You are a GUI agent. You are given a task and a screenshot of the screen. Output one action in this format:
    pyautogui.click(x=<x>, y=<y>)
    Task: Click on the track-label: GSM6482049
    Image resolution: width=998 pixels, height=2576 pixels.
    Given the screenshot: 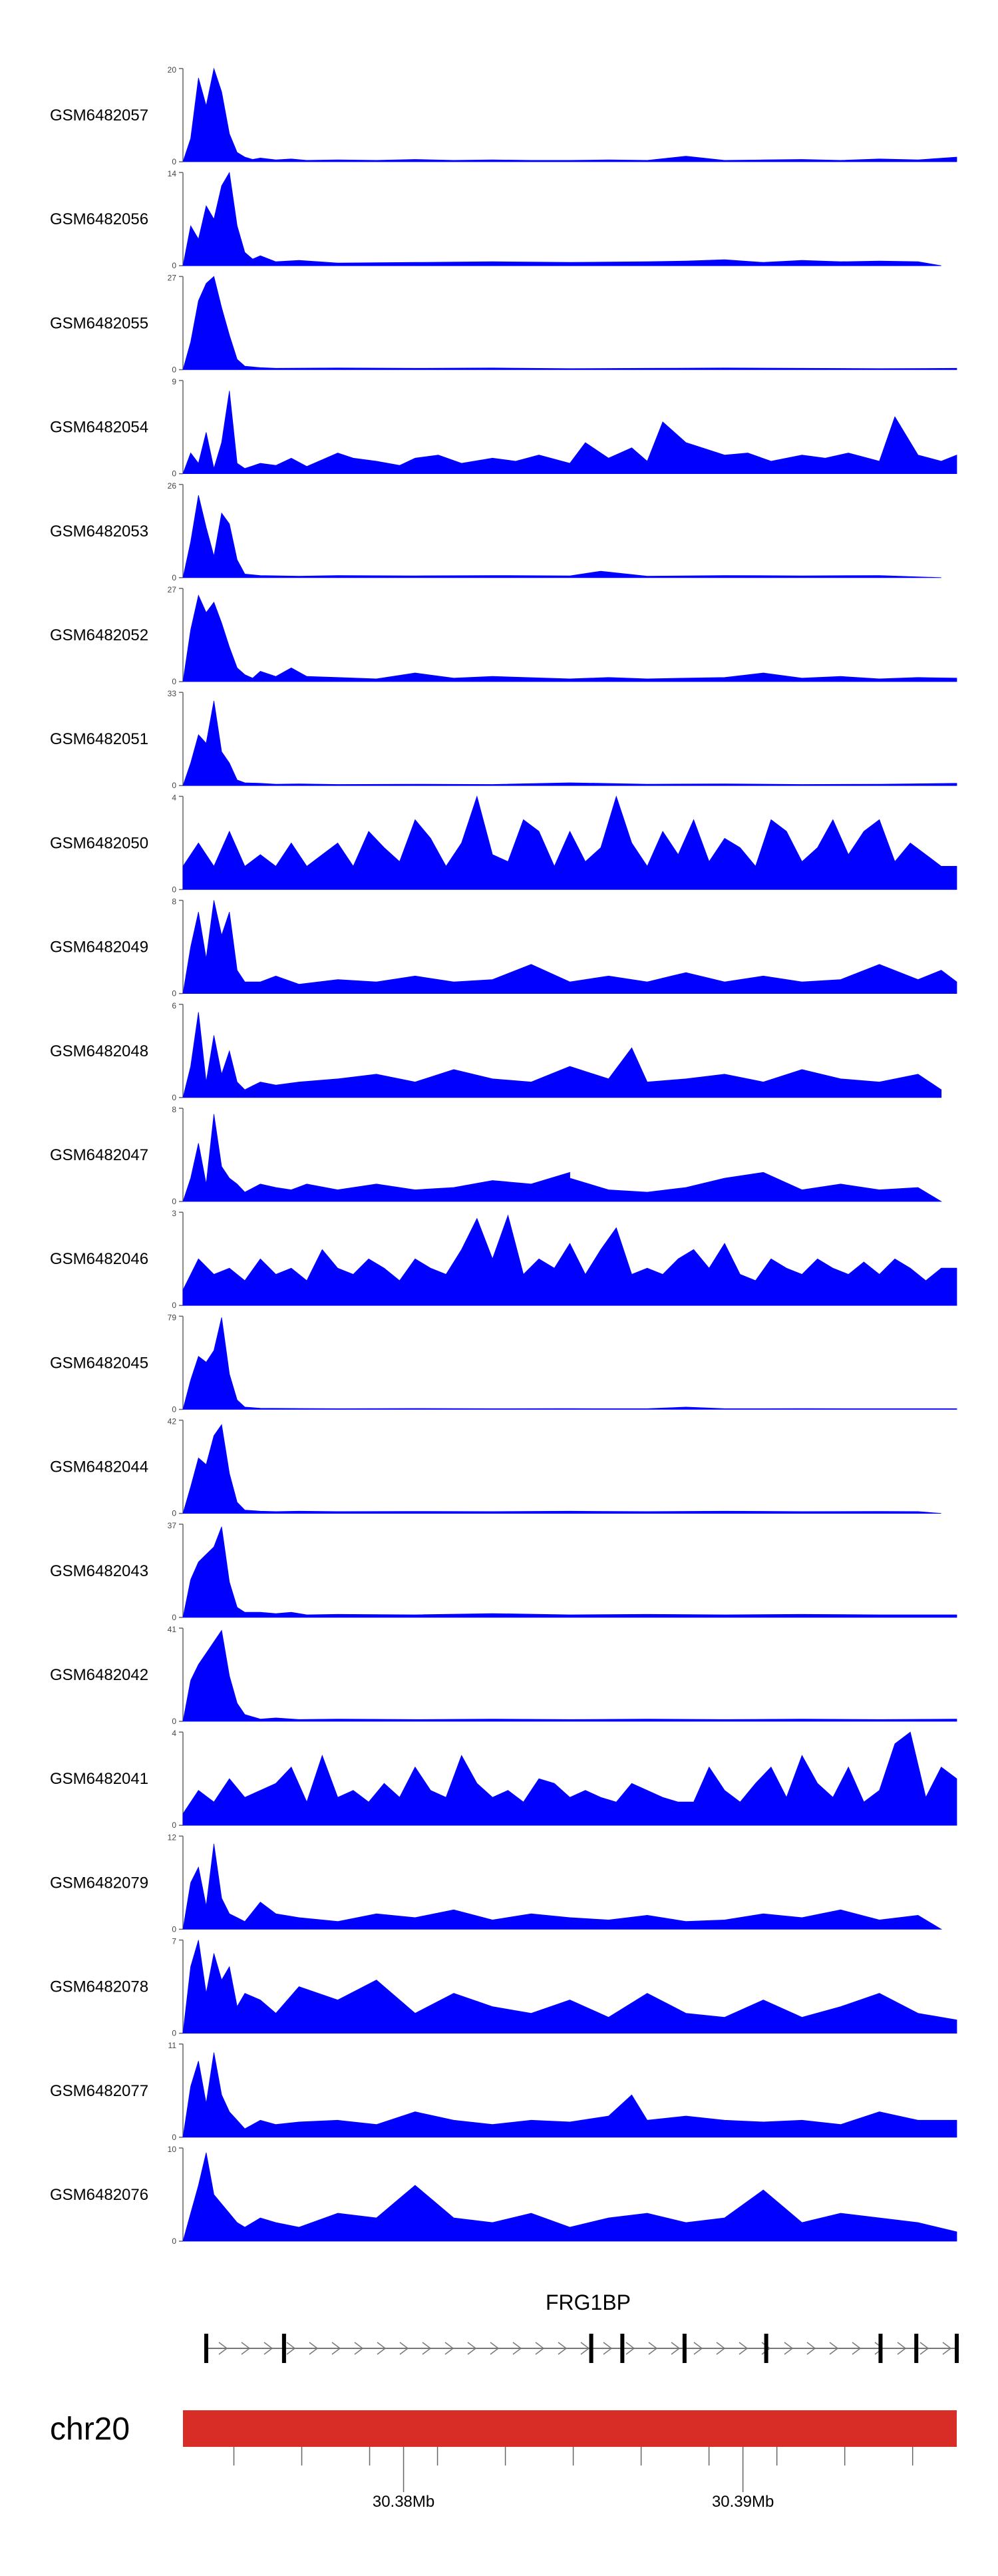 What is the action you would take?
    pyautogui.click(x=99, y=948)
    